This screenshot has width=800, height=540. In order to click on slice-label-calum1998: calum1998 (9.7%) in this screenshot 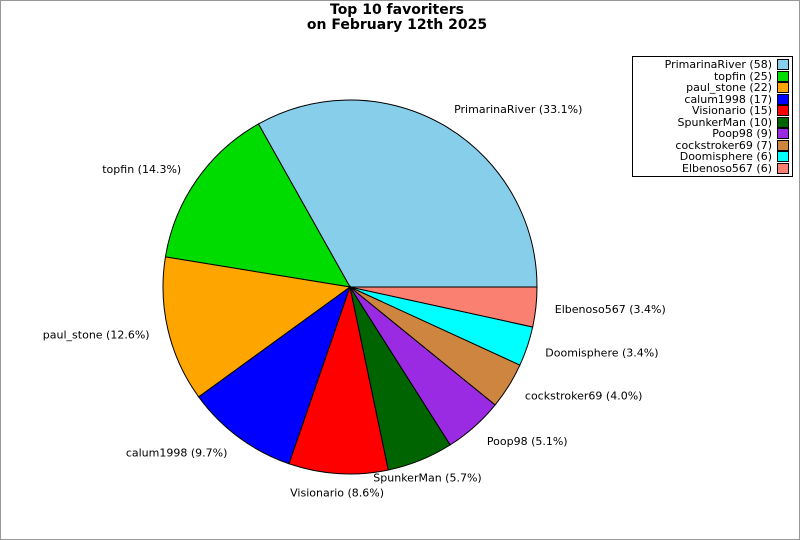, I will do `click(177, 452)`.